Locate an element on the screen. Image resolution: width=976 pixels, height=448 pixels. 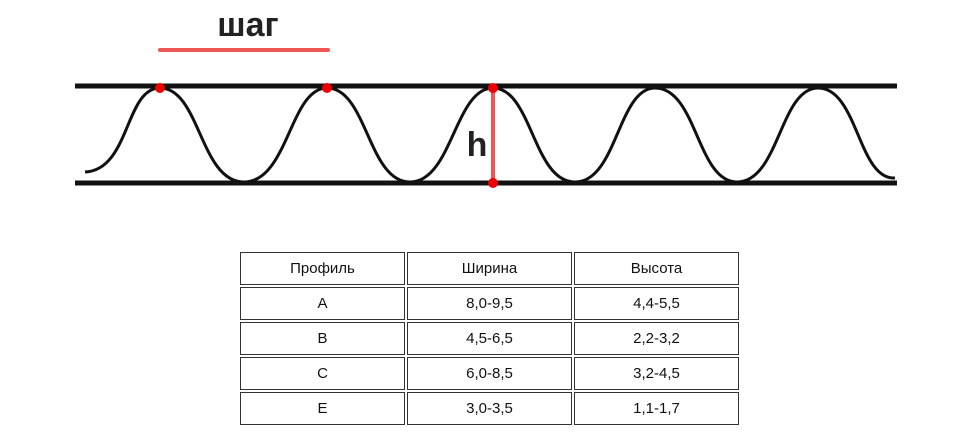
table-cell: A is located at coordinates (322, 303).